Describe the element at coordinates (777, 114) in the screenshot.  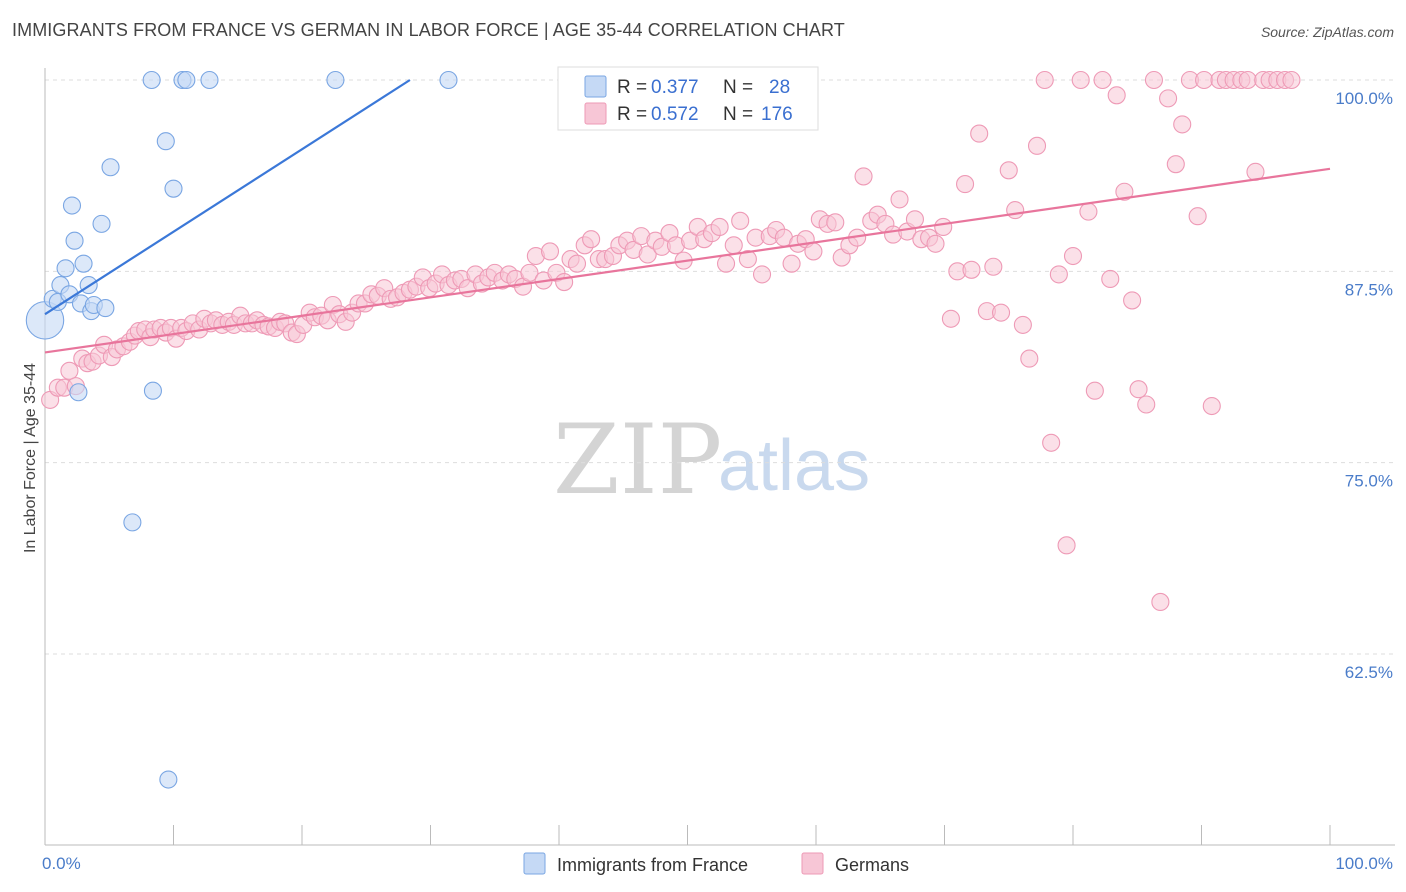
I see `legend-n-value-germans: 176` at that location.